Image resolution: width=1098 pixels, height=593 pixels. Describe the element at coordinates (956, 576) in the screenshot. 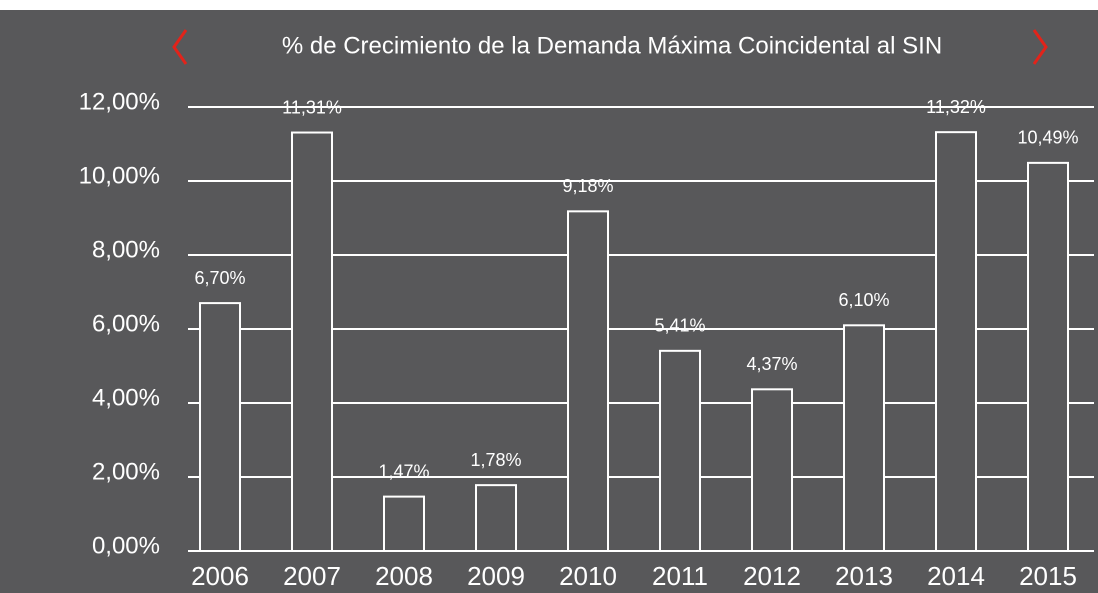

I see `x-tick-label: 2014` at that location.